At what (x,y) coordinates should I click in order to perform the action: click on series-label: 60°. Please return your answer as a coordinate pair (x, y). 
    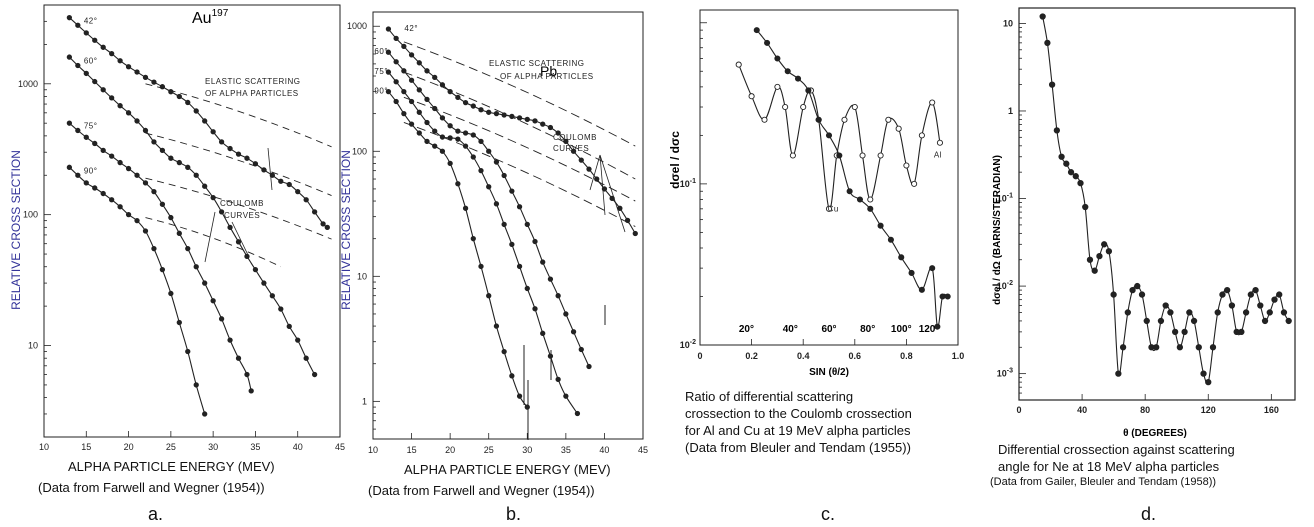
    Looking at the image, I should click on (381, 51).